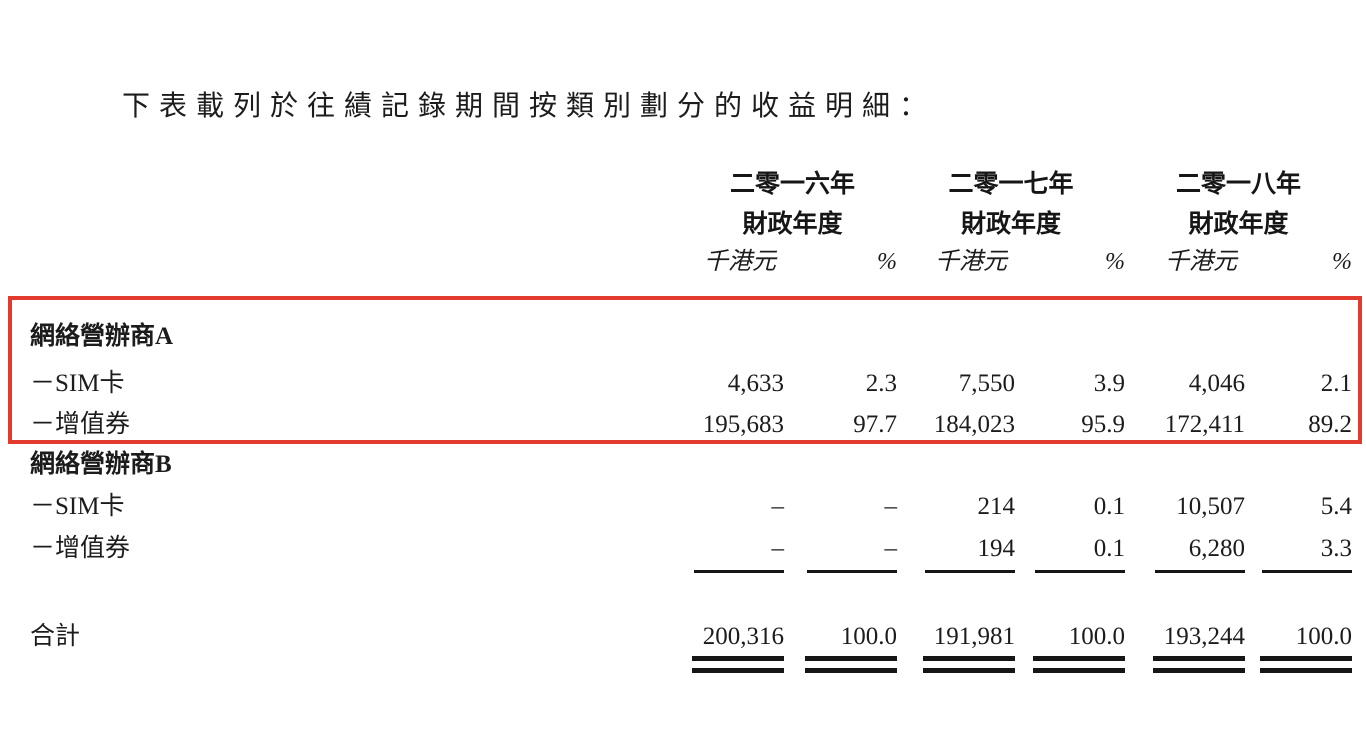  Describe the element at coordinates (691, 269) in the screenshot. I see `table-header-units: 千港元 % 千港元 % 千港元 %` at that location.